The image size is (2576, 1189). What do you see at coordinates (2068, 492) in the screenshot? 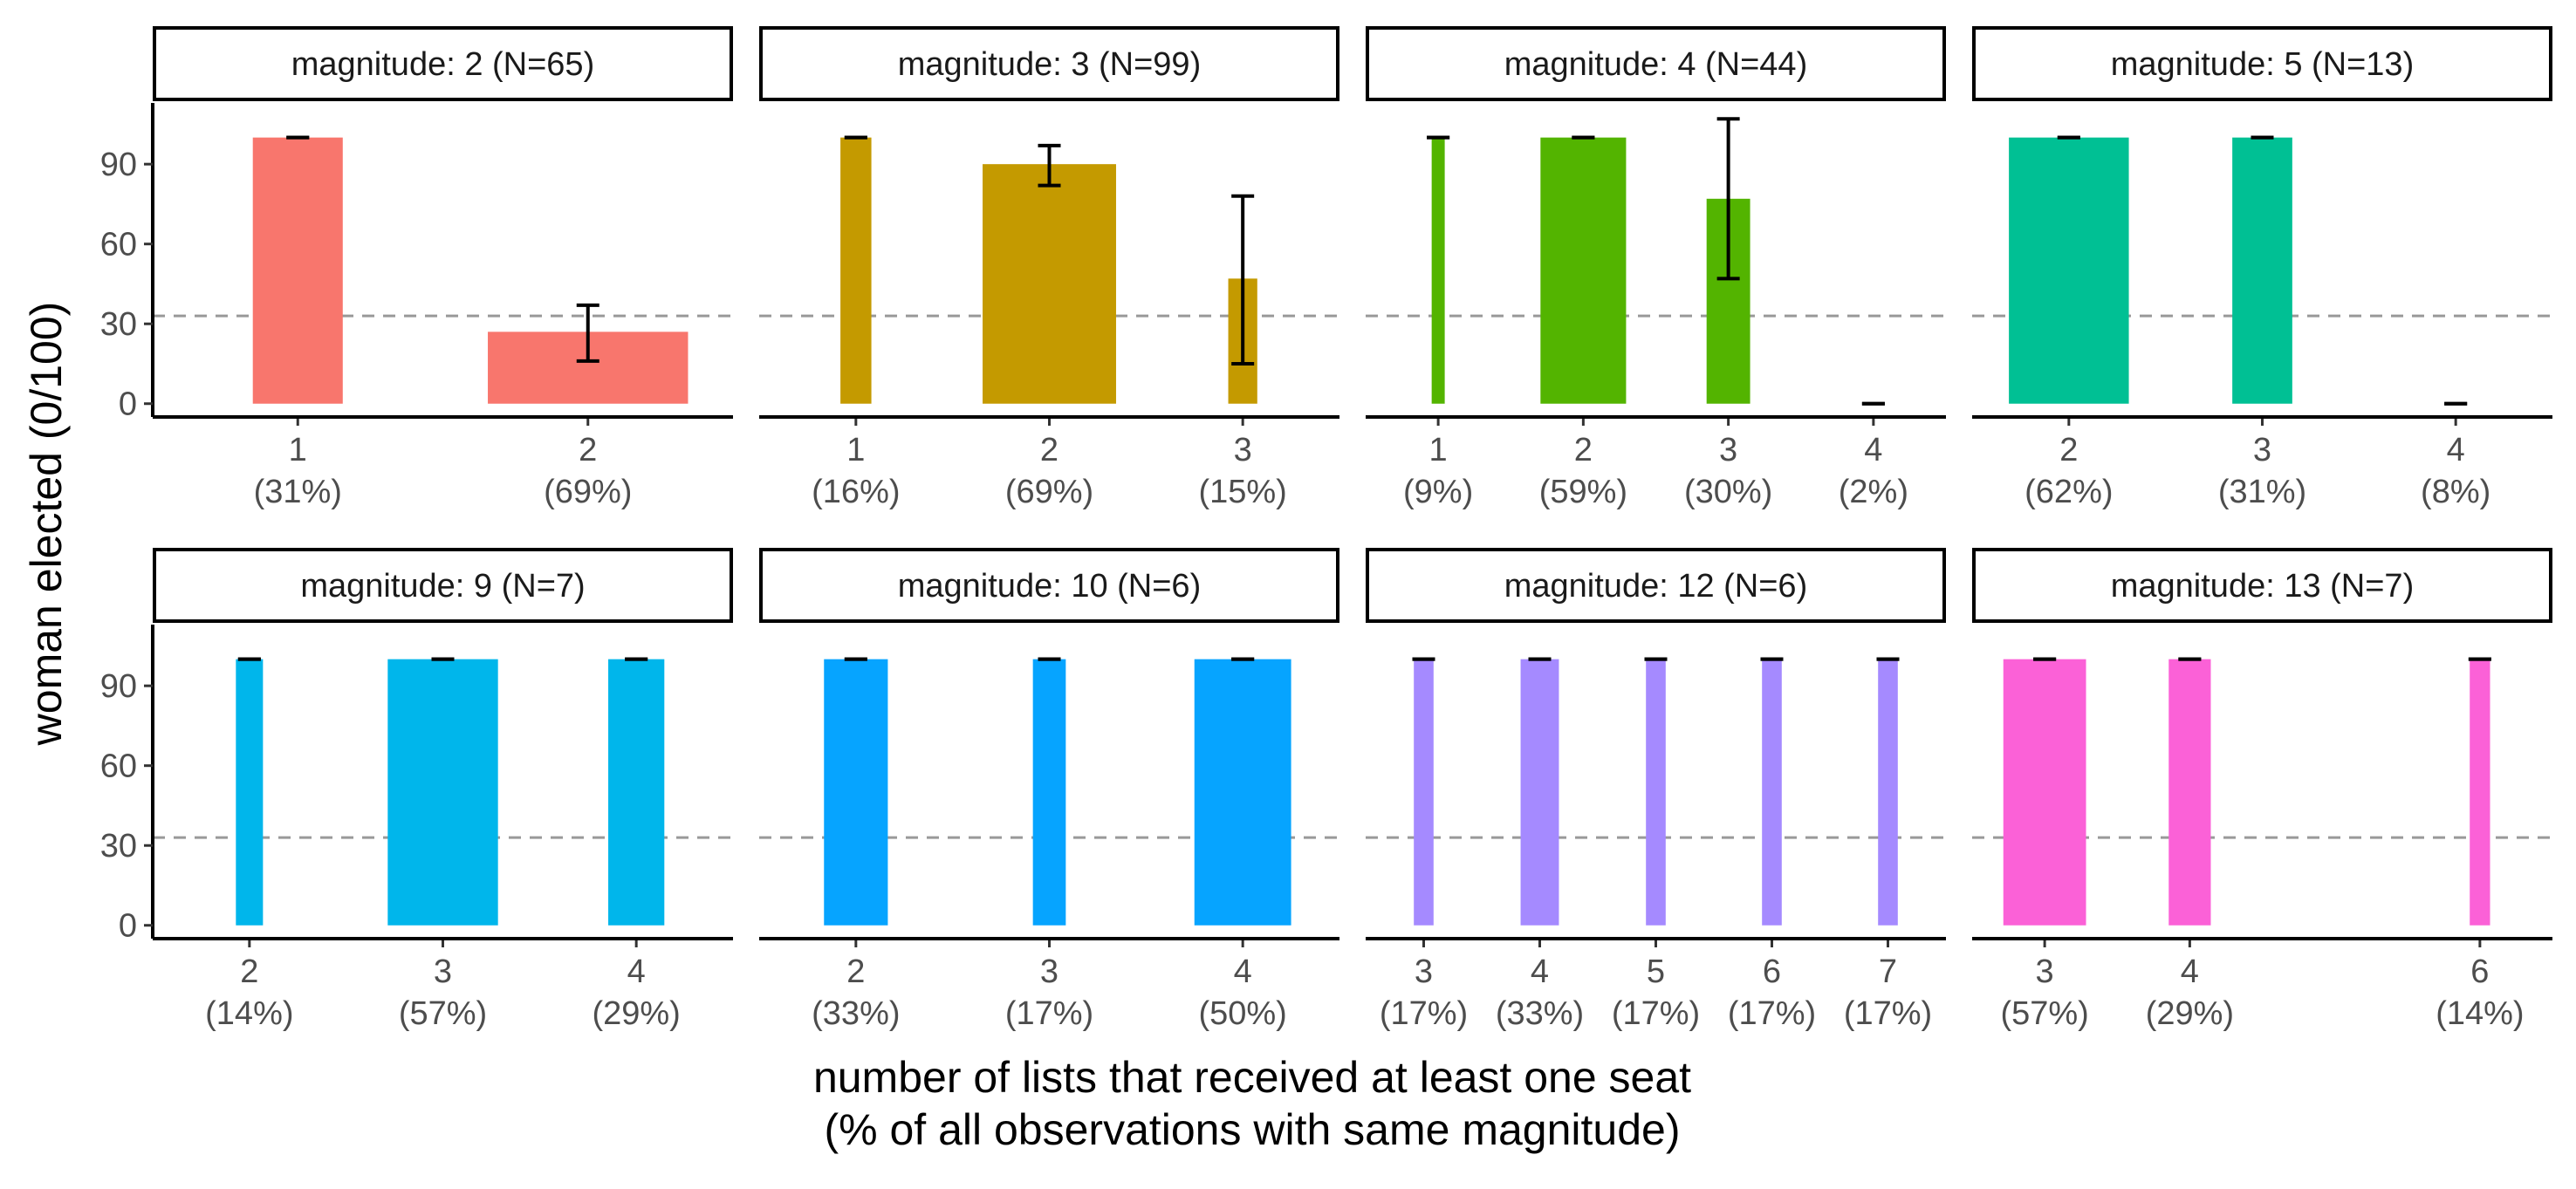
I see `x-tick-share-label: (62%)` at bounding box center [2068, 492].